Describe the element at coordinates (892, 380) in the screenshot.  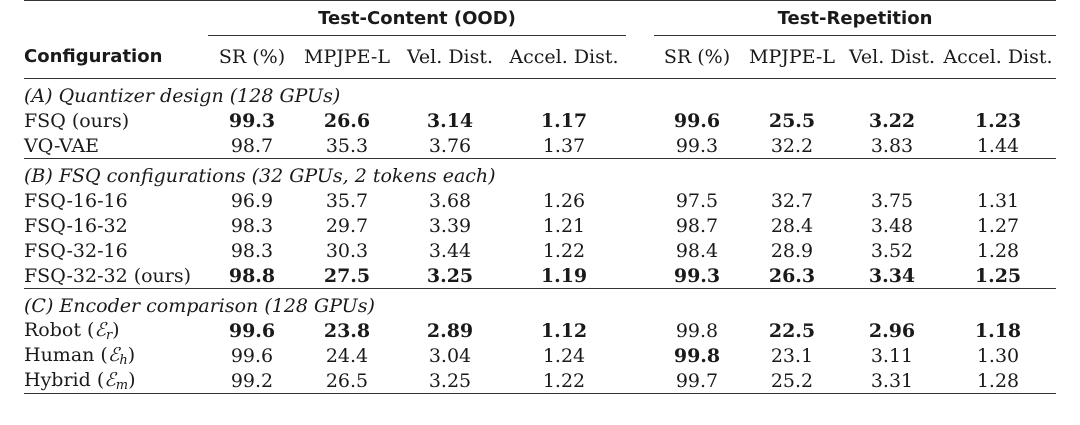
I see `cell-rep-vel: 3.31` at that location.